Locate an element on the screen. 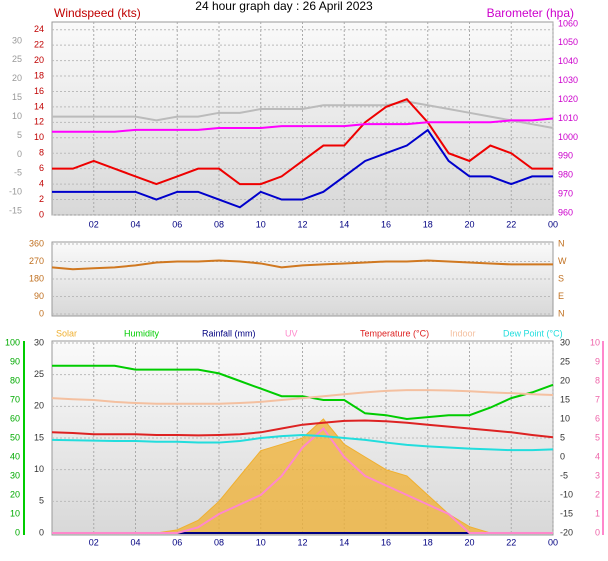  y-tick-label: N is located at coordinates (561, 243).